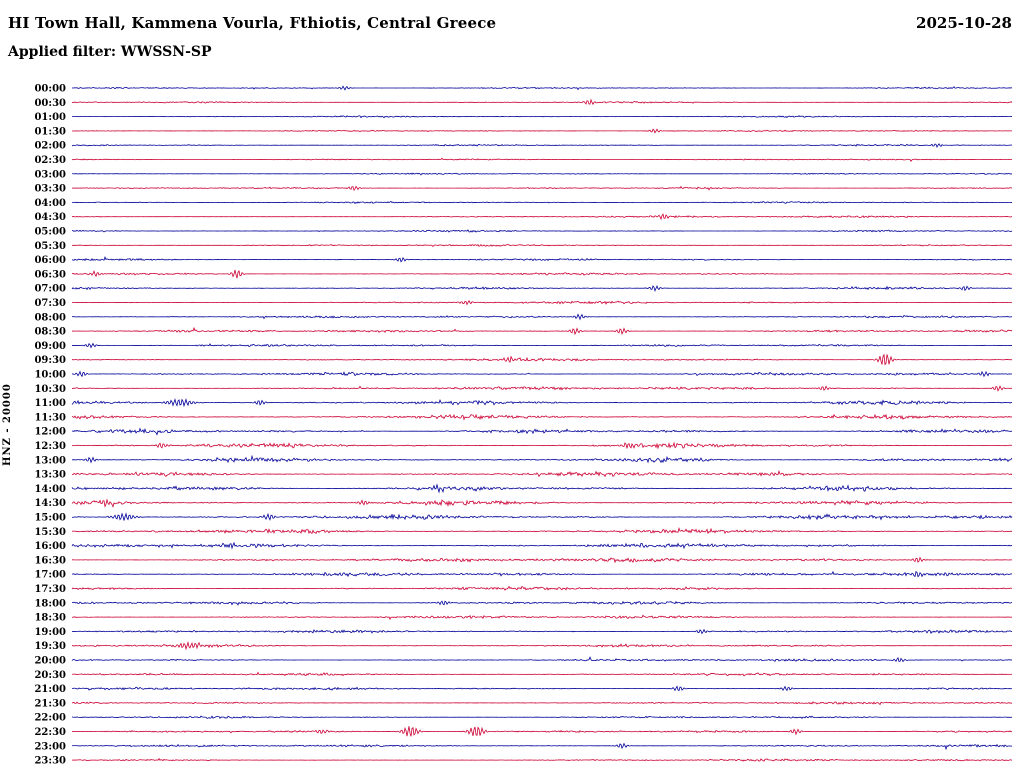 Image resolution: width=1024 pixels, height=780 pixels. Describe the element at coordinates (50, 375) in the screenshot. I see `time-label: 10:00` at that location.